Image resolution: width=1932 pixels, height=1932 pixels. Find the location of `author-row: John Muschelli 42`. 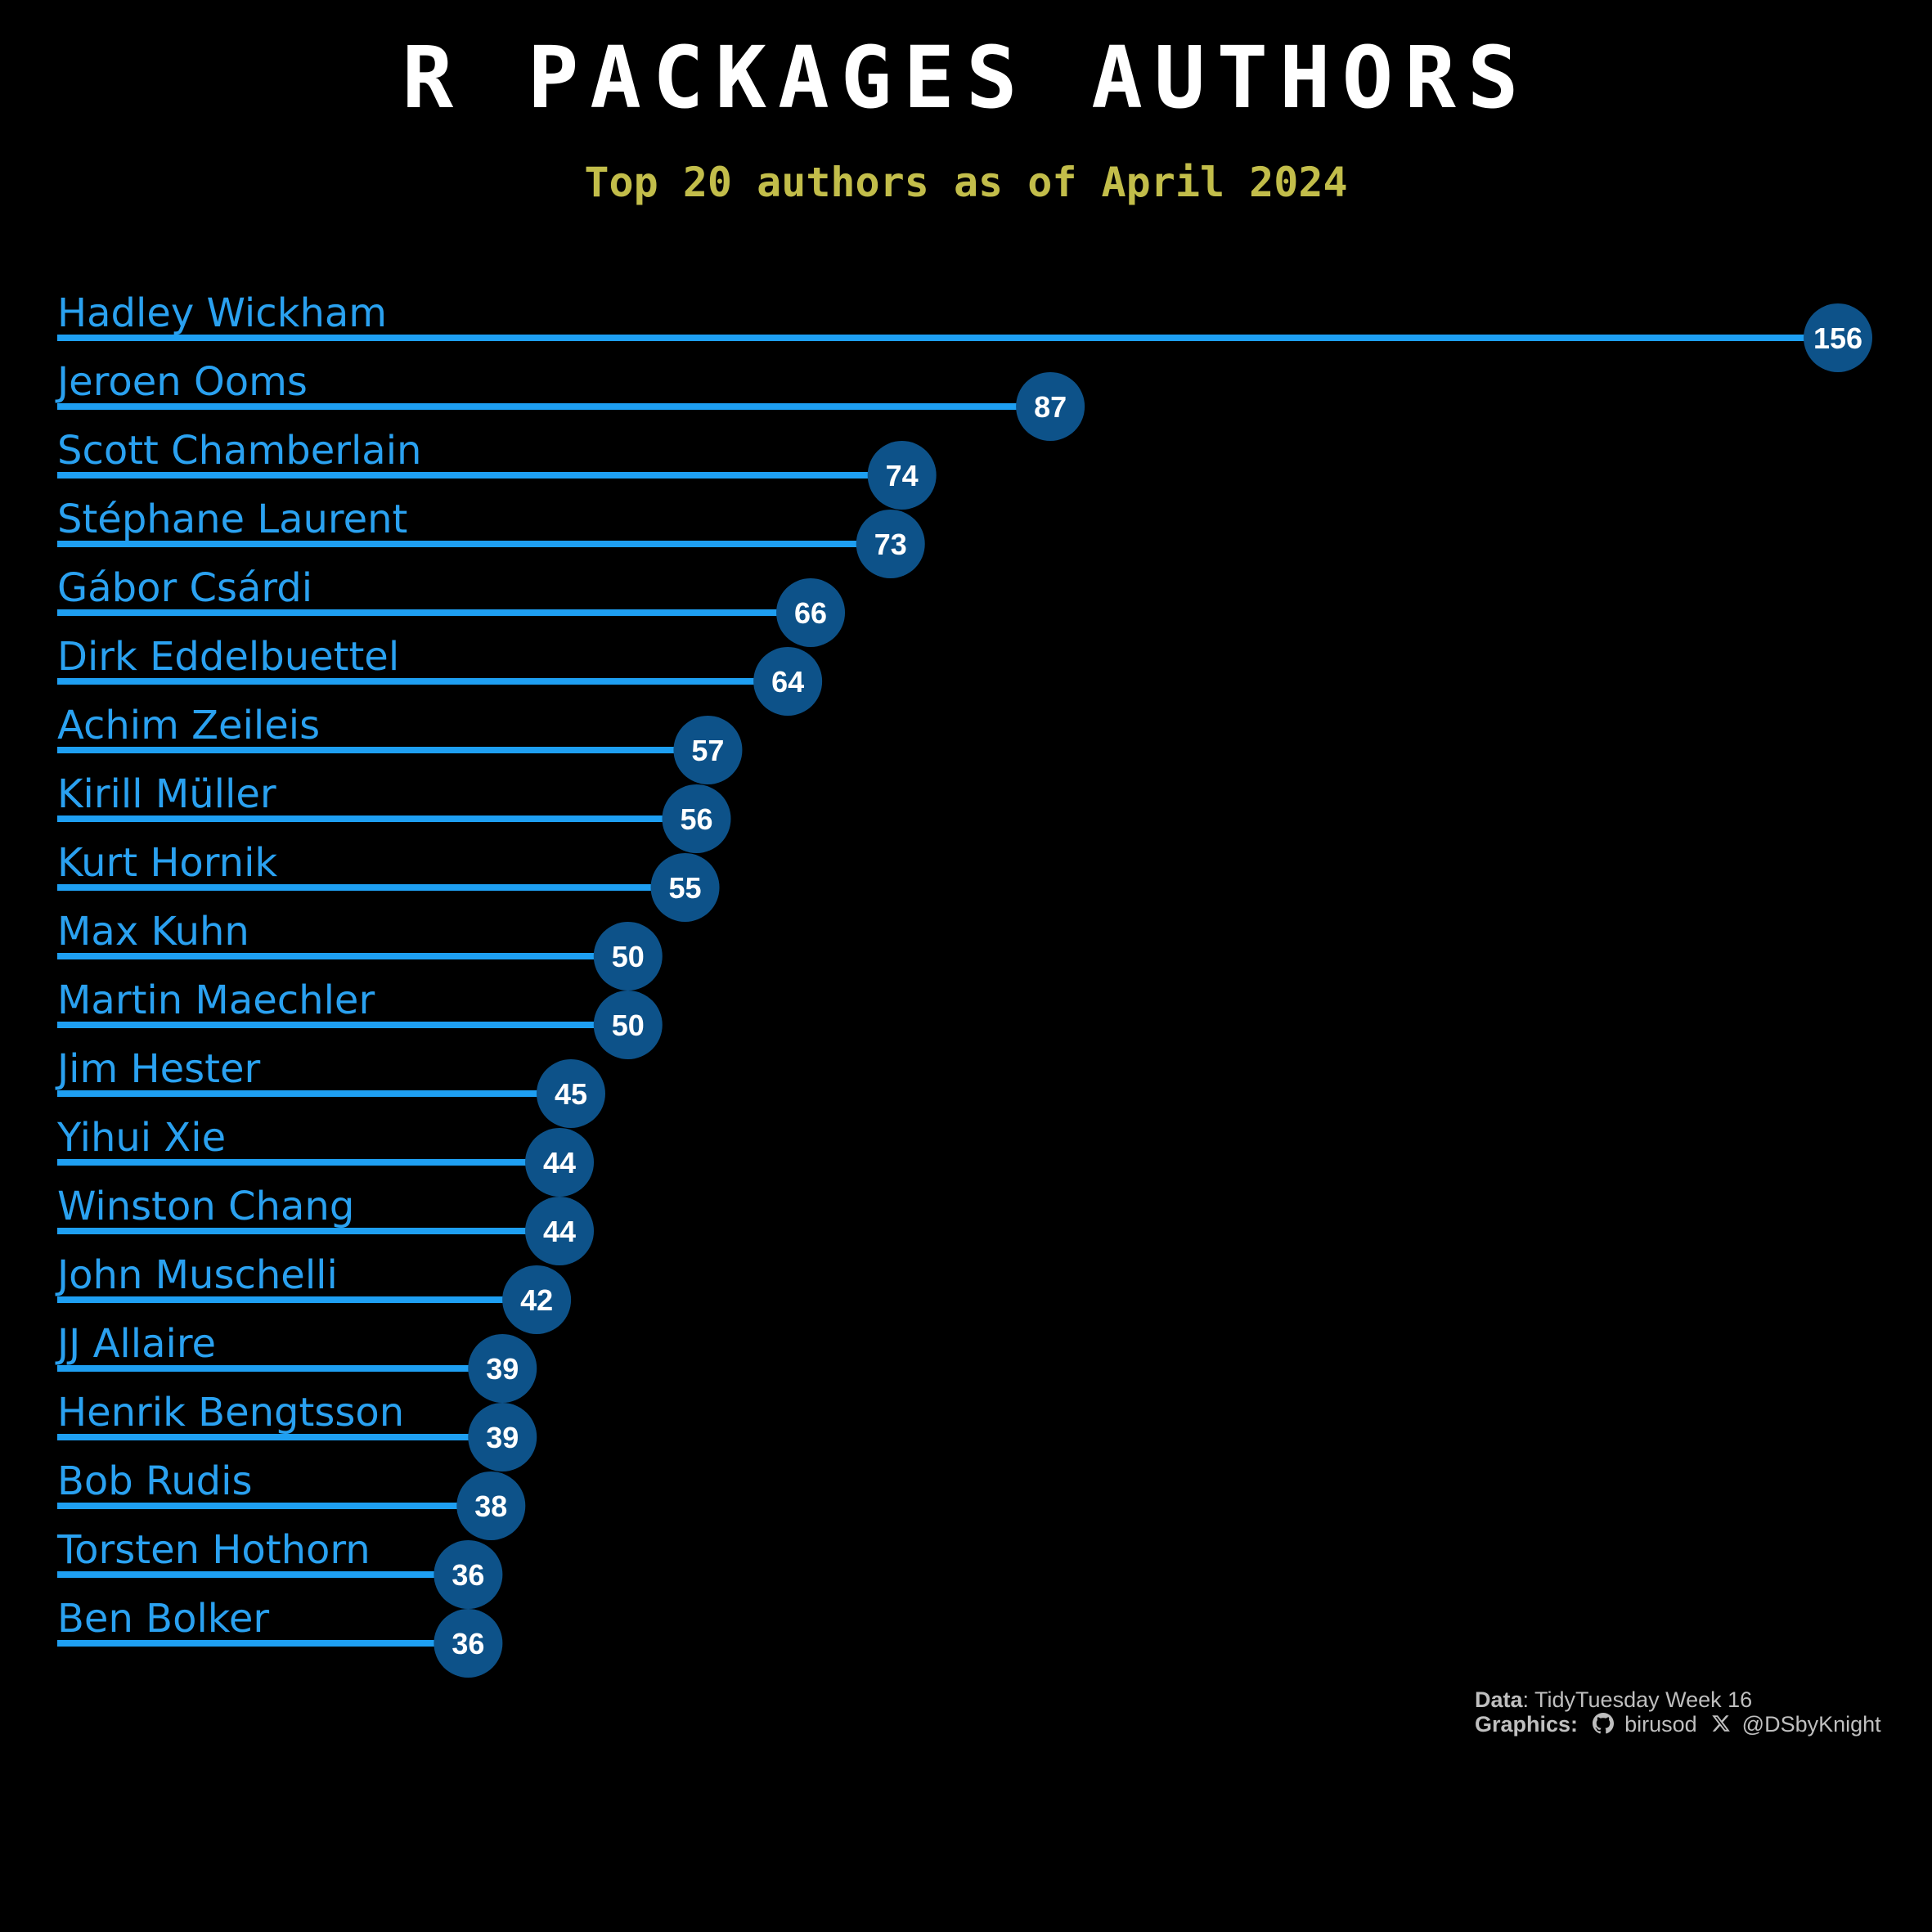

author-row: John Muschelli 42 is located at coordinates (313, 1293).